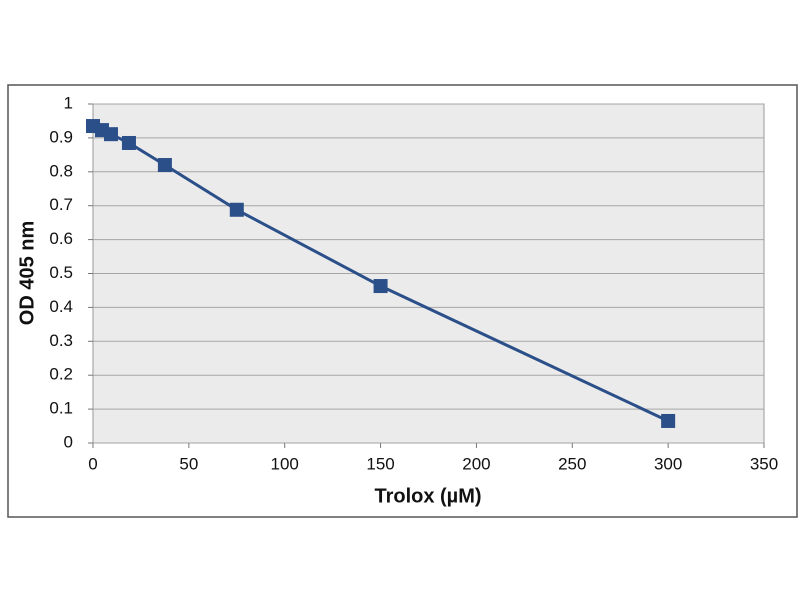 The image size is (800, 600). What do you see at coordinates (61, 306) in the screenshot?
I see `y-tick-label: 0.4` at bounding box center [61, 306].